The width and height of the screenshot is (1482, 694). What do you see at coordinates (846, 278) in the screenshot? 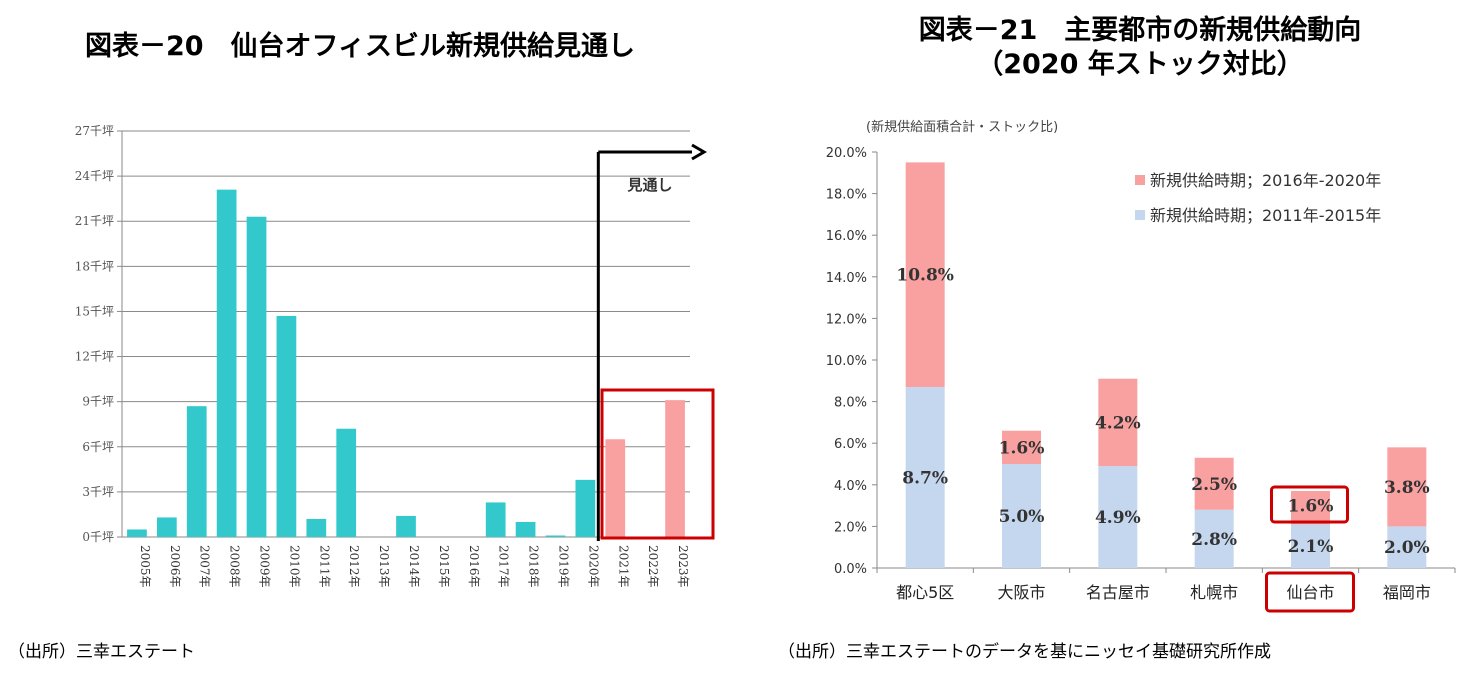
I see `y-tick-label: 14.0%` at bounding box center [846, 278].